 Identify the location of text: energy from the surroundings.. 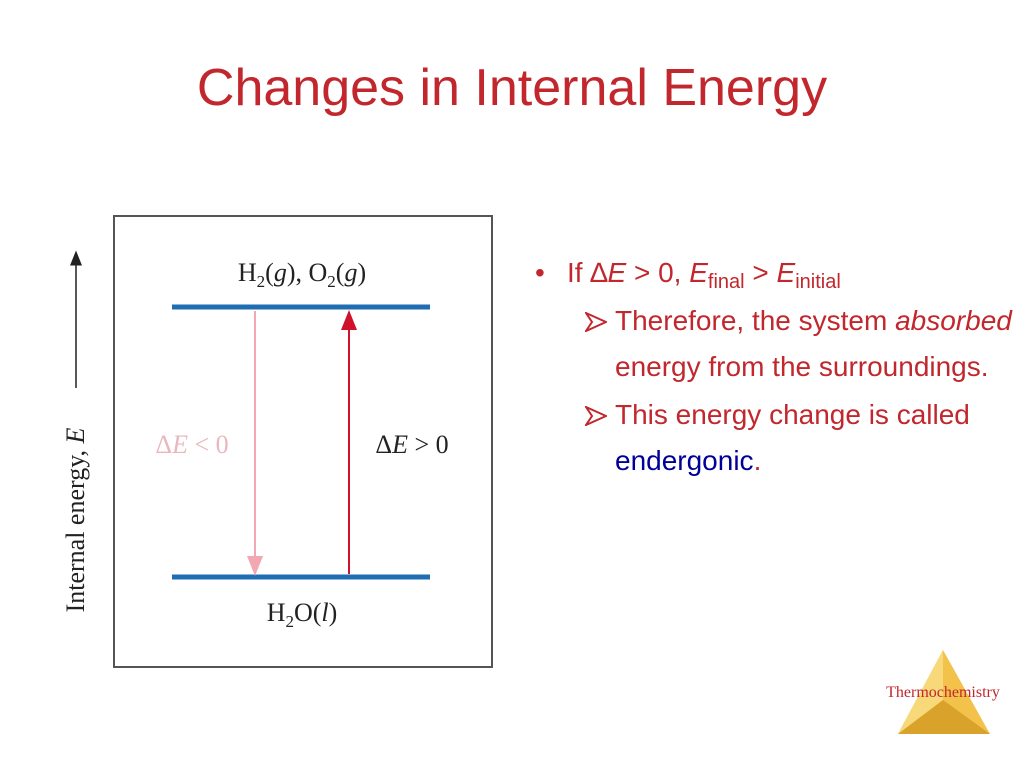
(802, 366).